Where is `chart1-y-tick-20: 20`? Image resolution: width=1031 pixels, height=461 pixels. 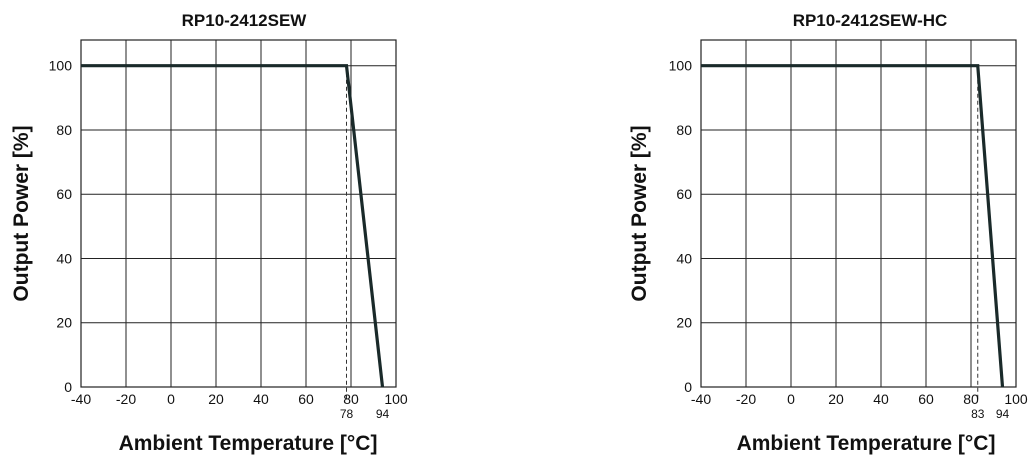 chart1-y-tick-20: 20 is located at coordinates (64, 323).